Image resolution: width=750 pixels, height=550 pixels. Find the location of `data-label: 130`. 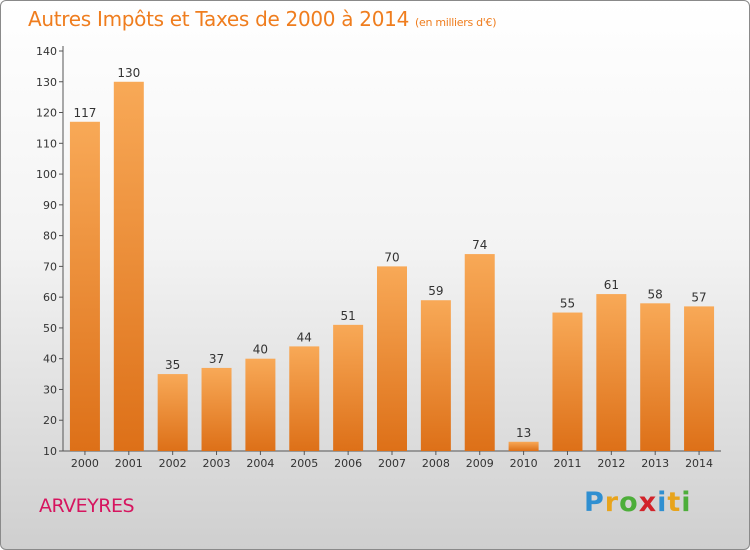

data-label: 130 is located at coordinates (128, 73).